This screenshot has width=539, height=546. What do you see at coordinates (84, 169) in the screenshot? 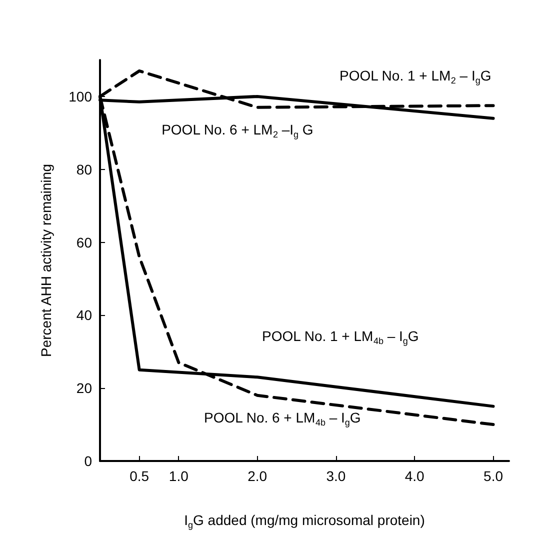
I see `y-tick-label: 80` at bounding box center [84, 169].